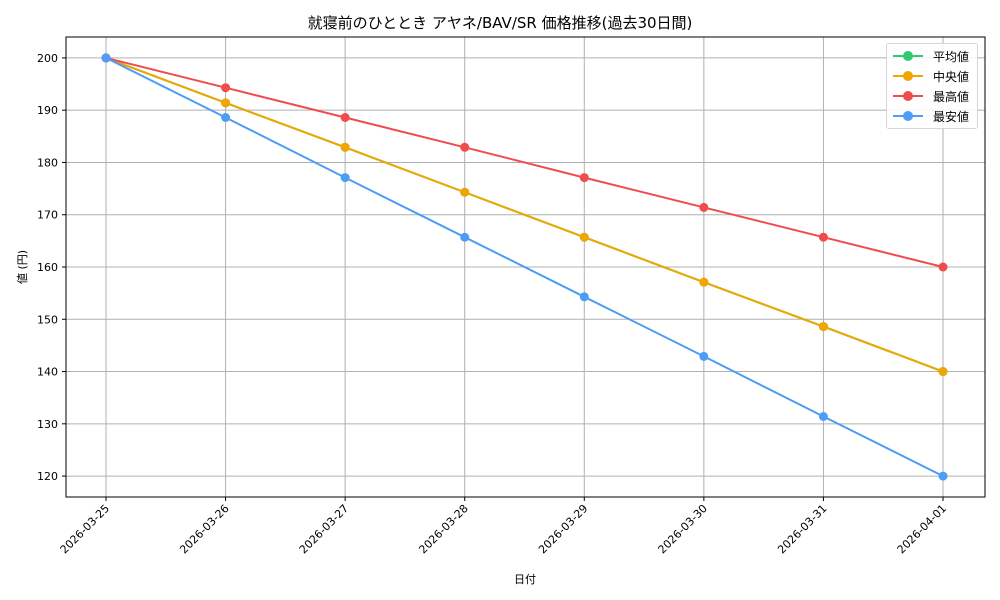 Image resolution: width=1000 pixels, height=600 pixels. What do you see at coordinates (525, 579) in the screenshot?
I see `x-axis-label: 日付` at bounding box center [525, 579].